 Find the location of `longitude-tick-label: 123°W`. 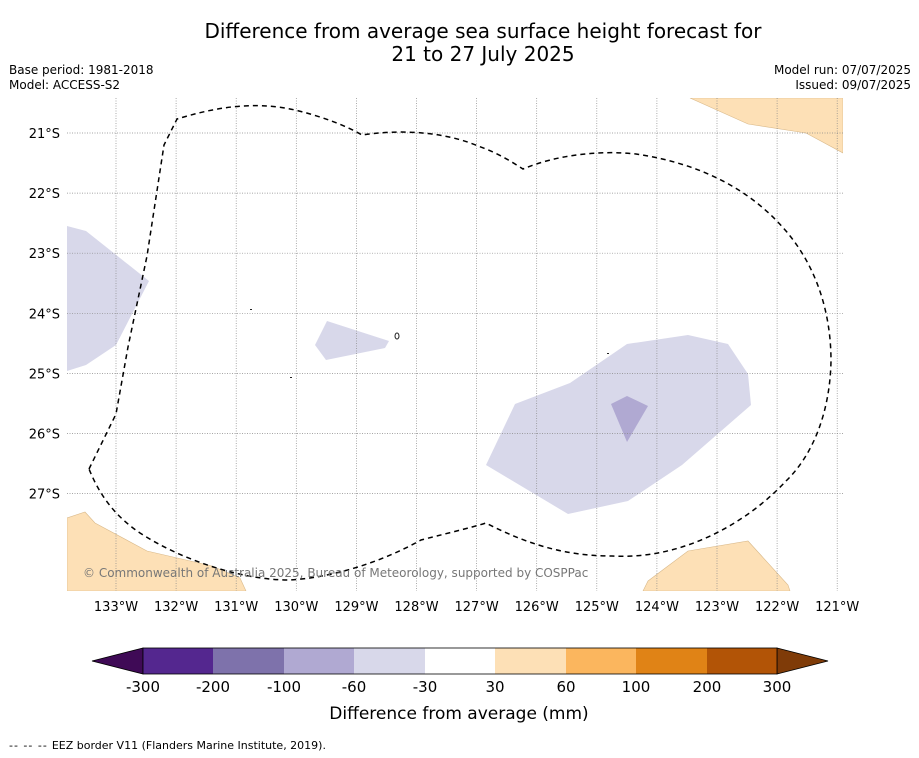

longitude-tick-label: 123°W is located at coordinates (717, 607).